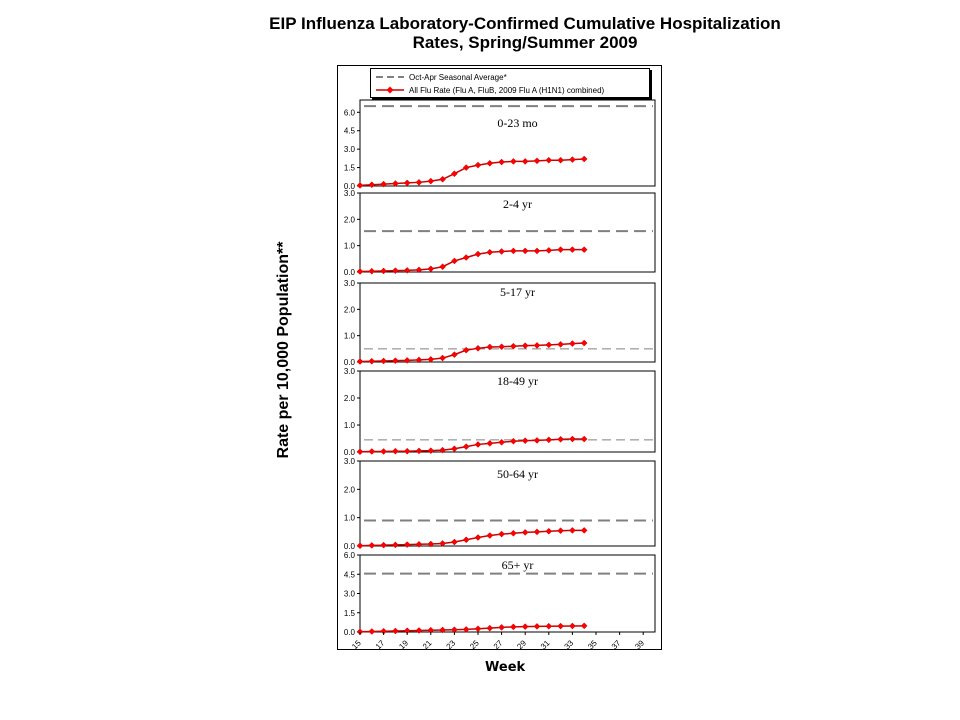  Describe the element at coordinates (518, 565) in the screenshot. I see `panel-label: 65+ yr` at that location.